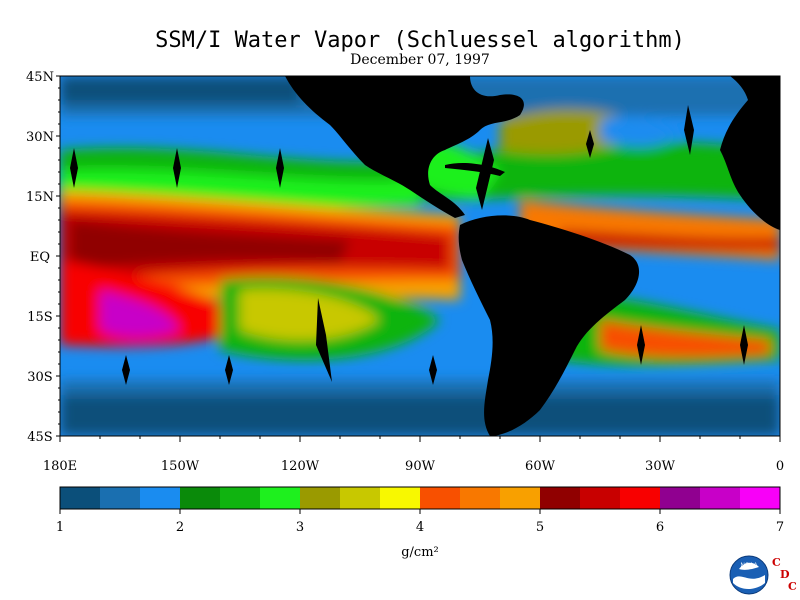 The image size is (800, 600). What do you see at coordinates (40, 137) in the screenshot?
I see `lat-label: 30N` at bounding box center [40, 137].